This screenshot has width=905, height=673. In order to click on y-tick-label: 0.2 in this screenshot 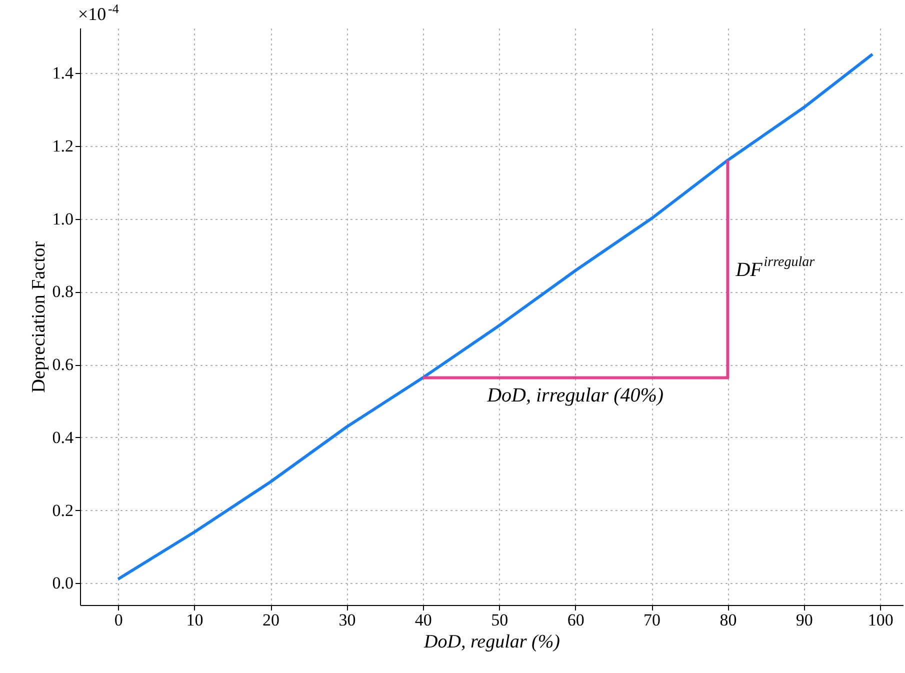, I will do `click(63, 510)`.